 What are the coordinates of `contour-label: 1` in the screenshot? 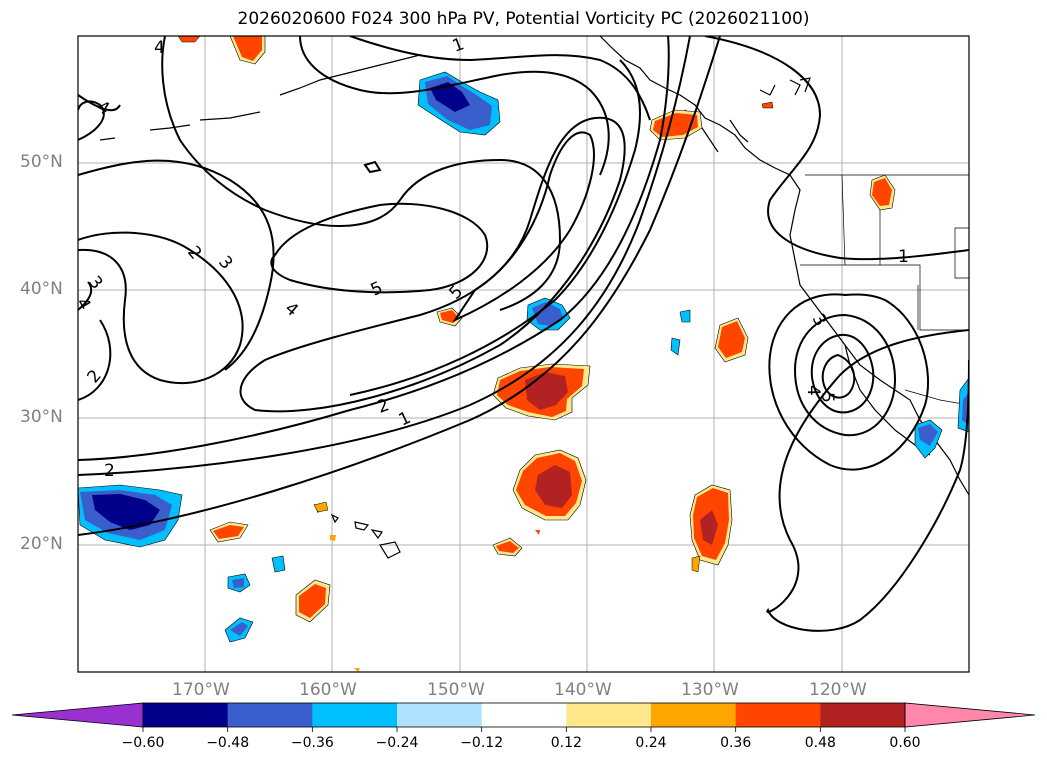 It's located at (903, 257).